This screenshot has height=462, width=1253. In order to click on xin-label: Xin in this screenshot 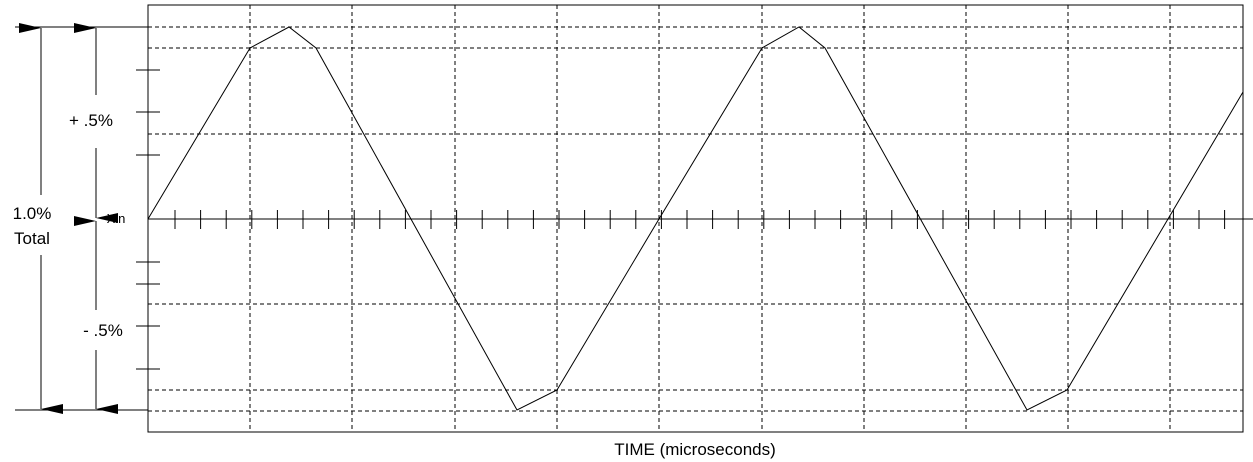, I will do `click(116, 218)`.